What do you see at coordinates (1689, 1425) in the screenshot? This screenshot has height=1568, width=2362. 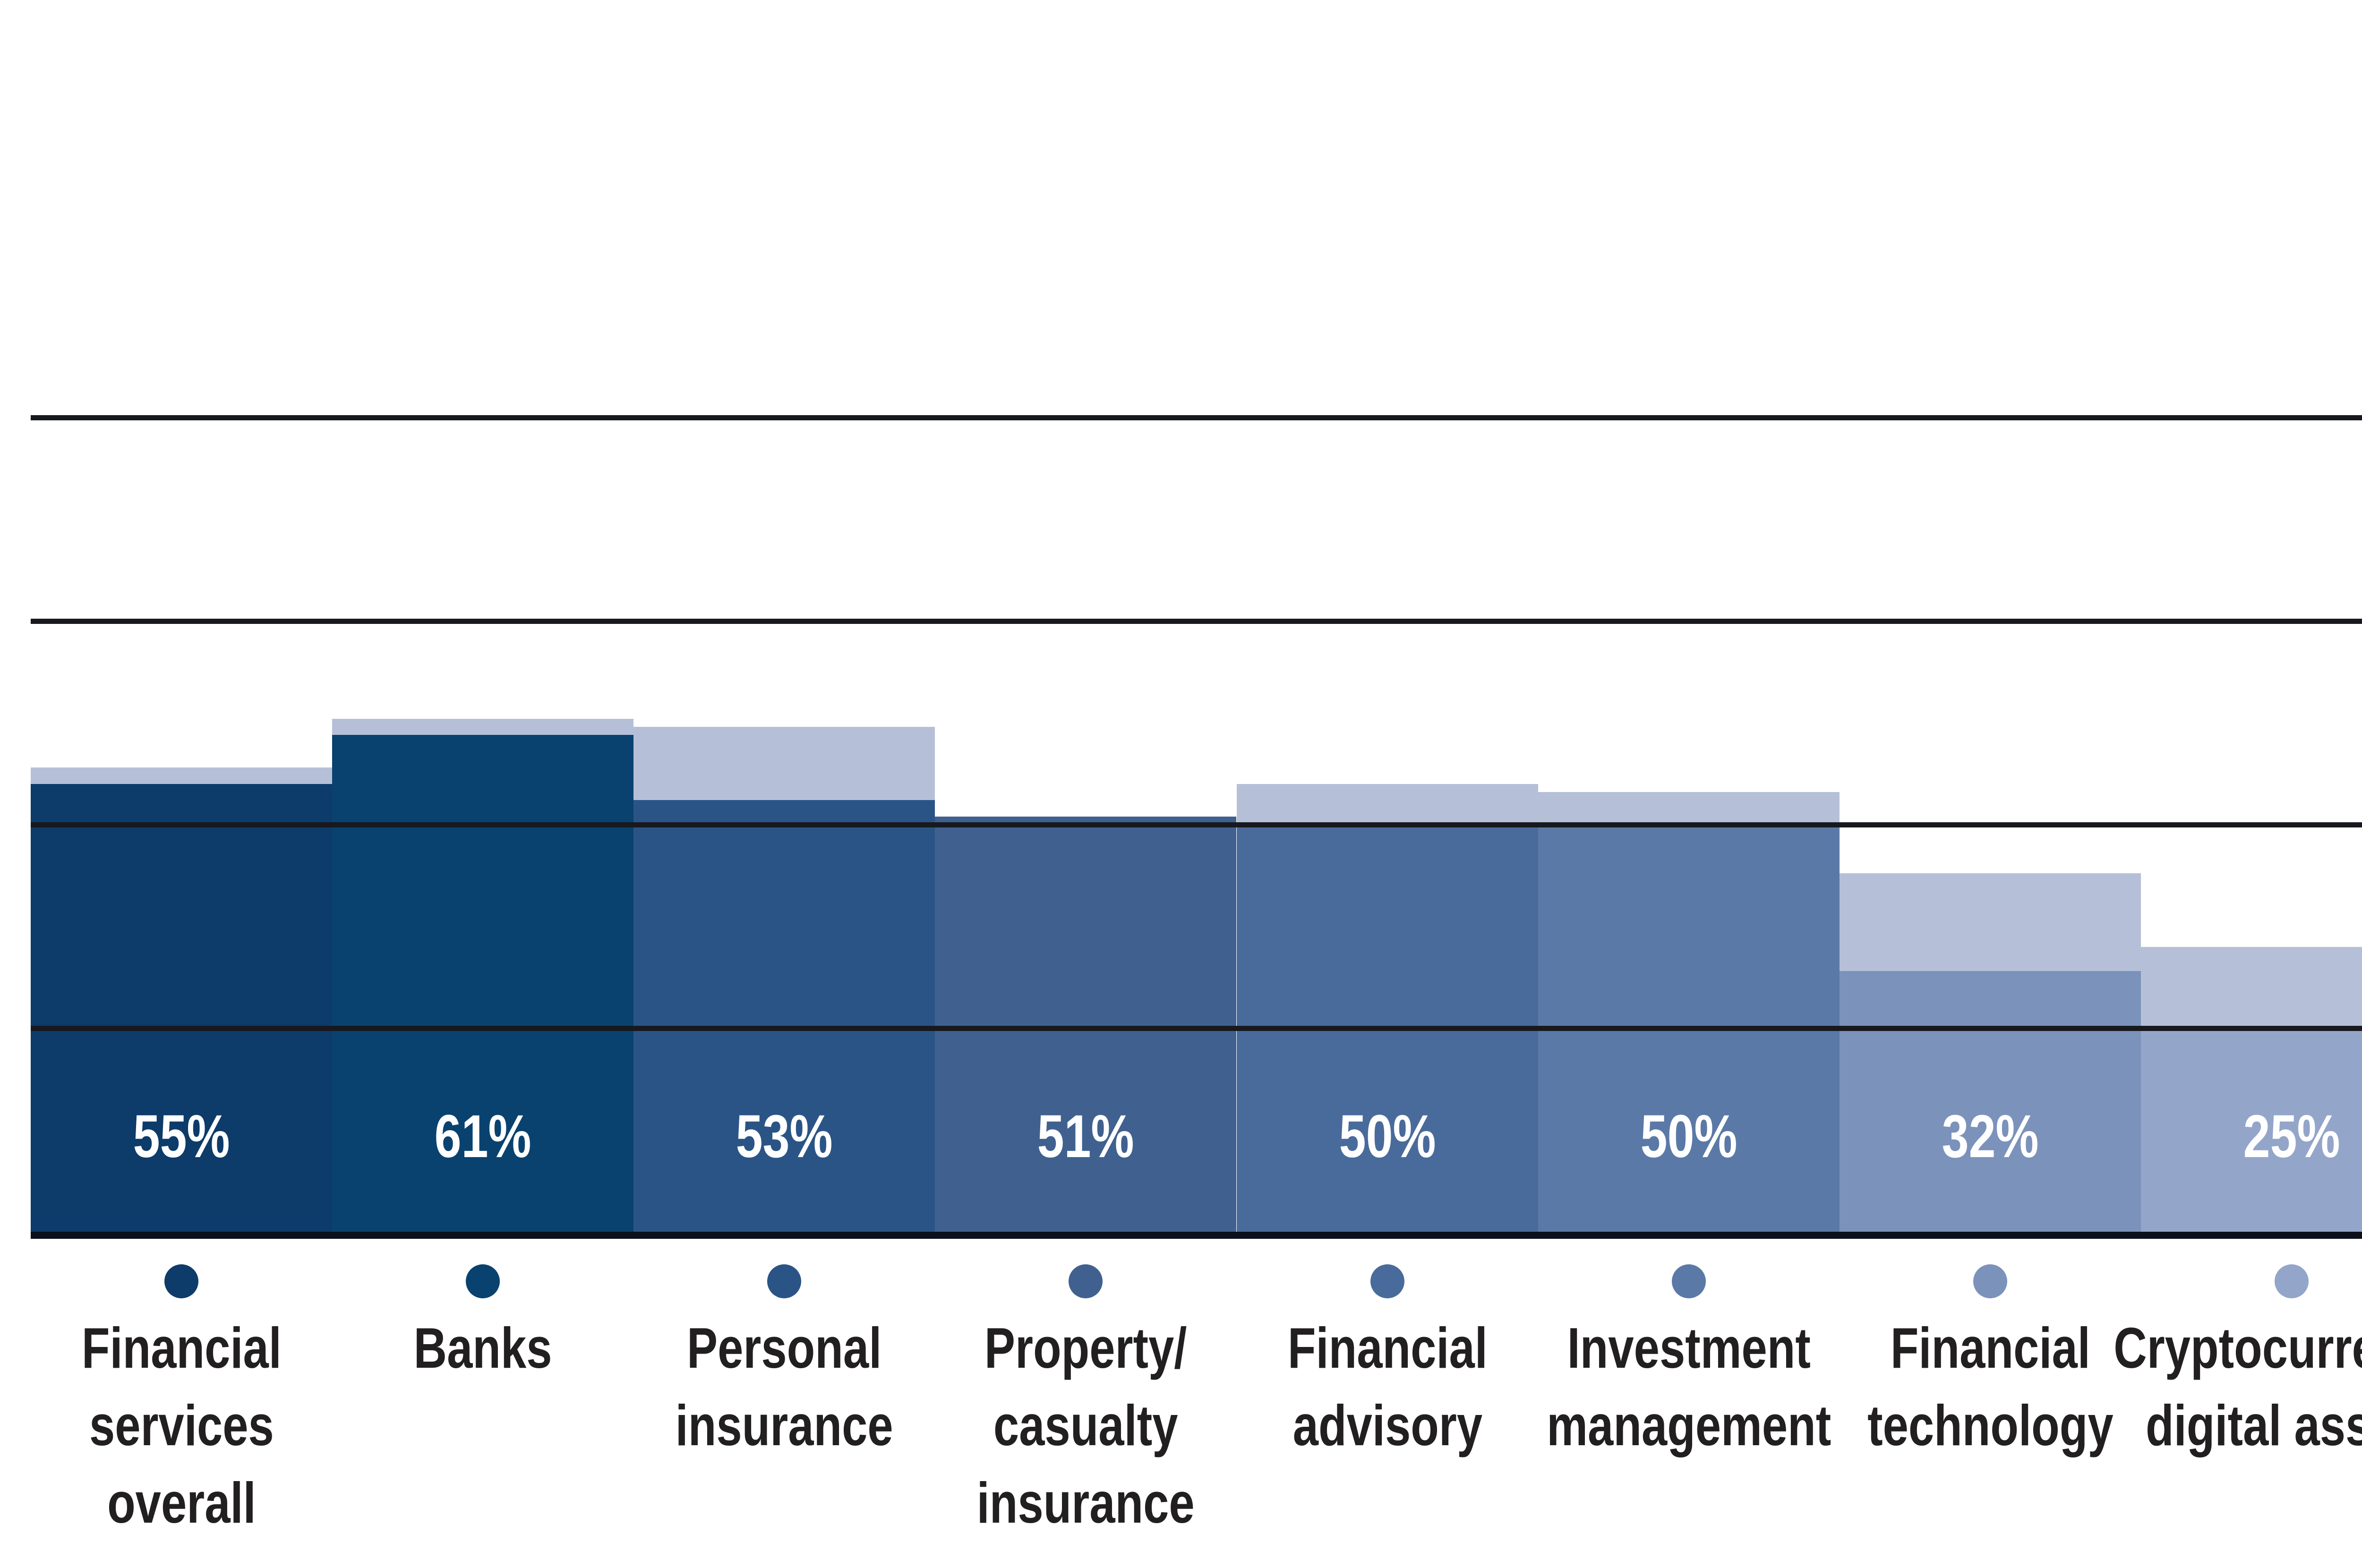 I see `category-label-line: management` at bounding box center [1689, 1425].